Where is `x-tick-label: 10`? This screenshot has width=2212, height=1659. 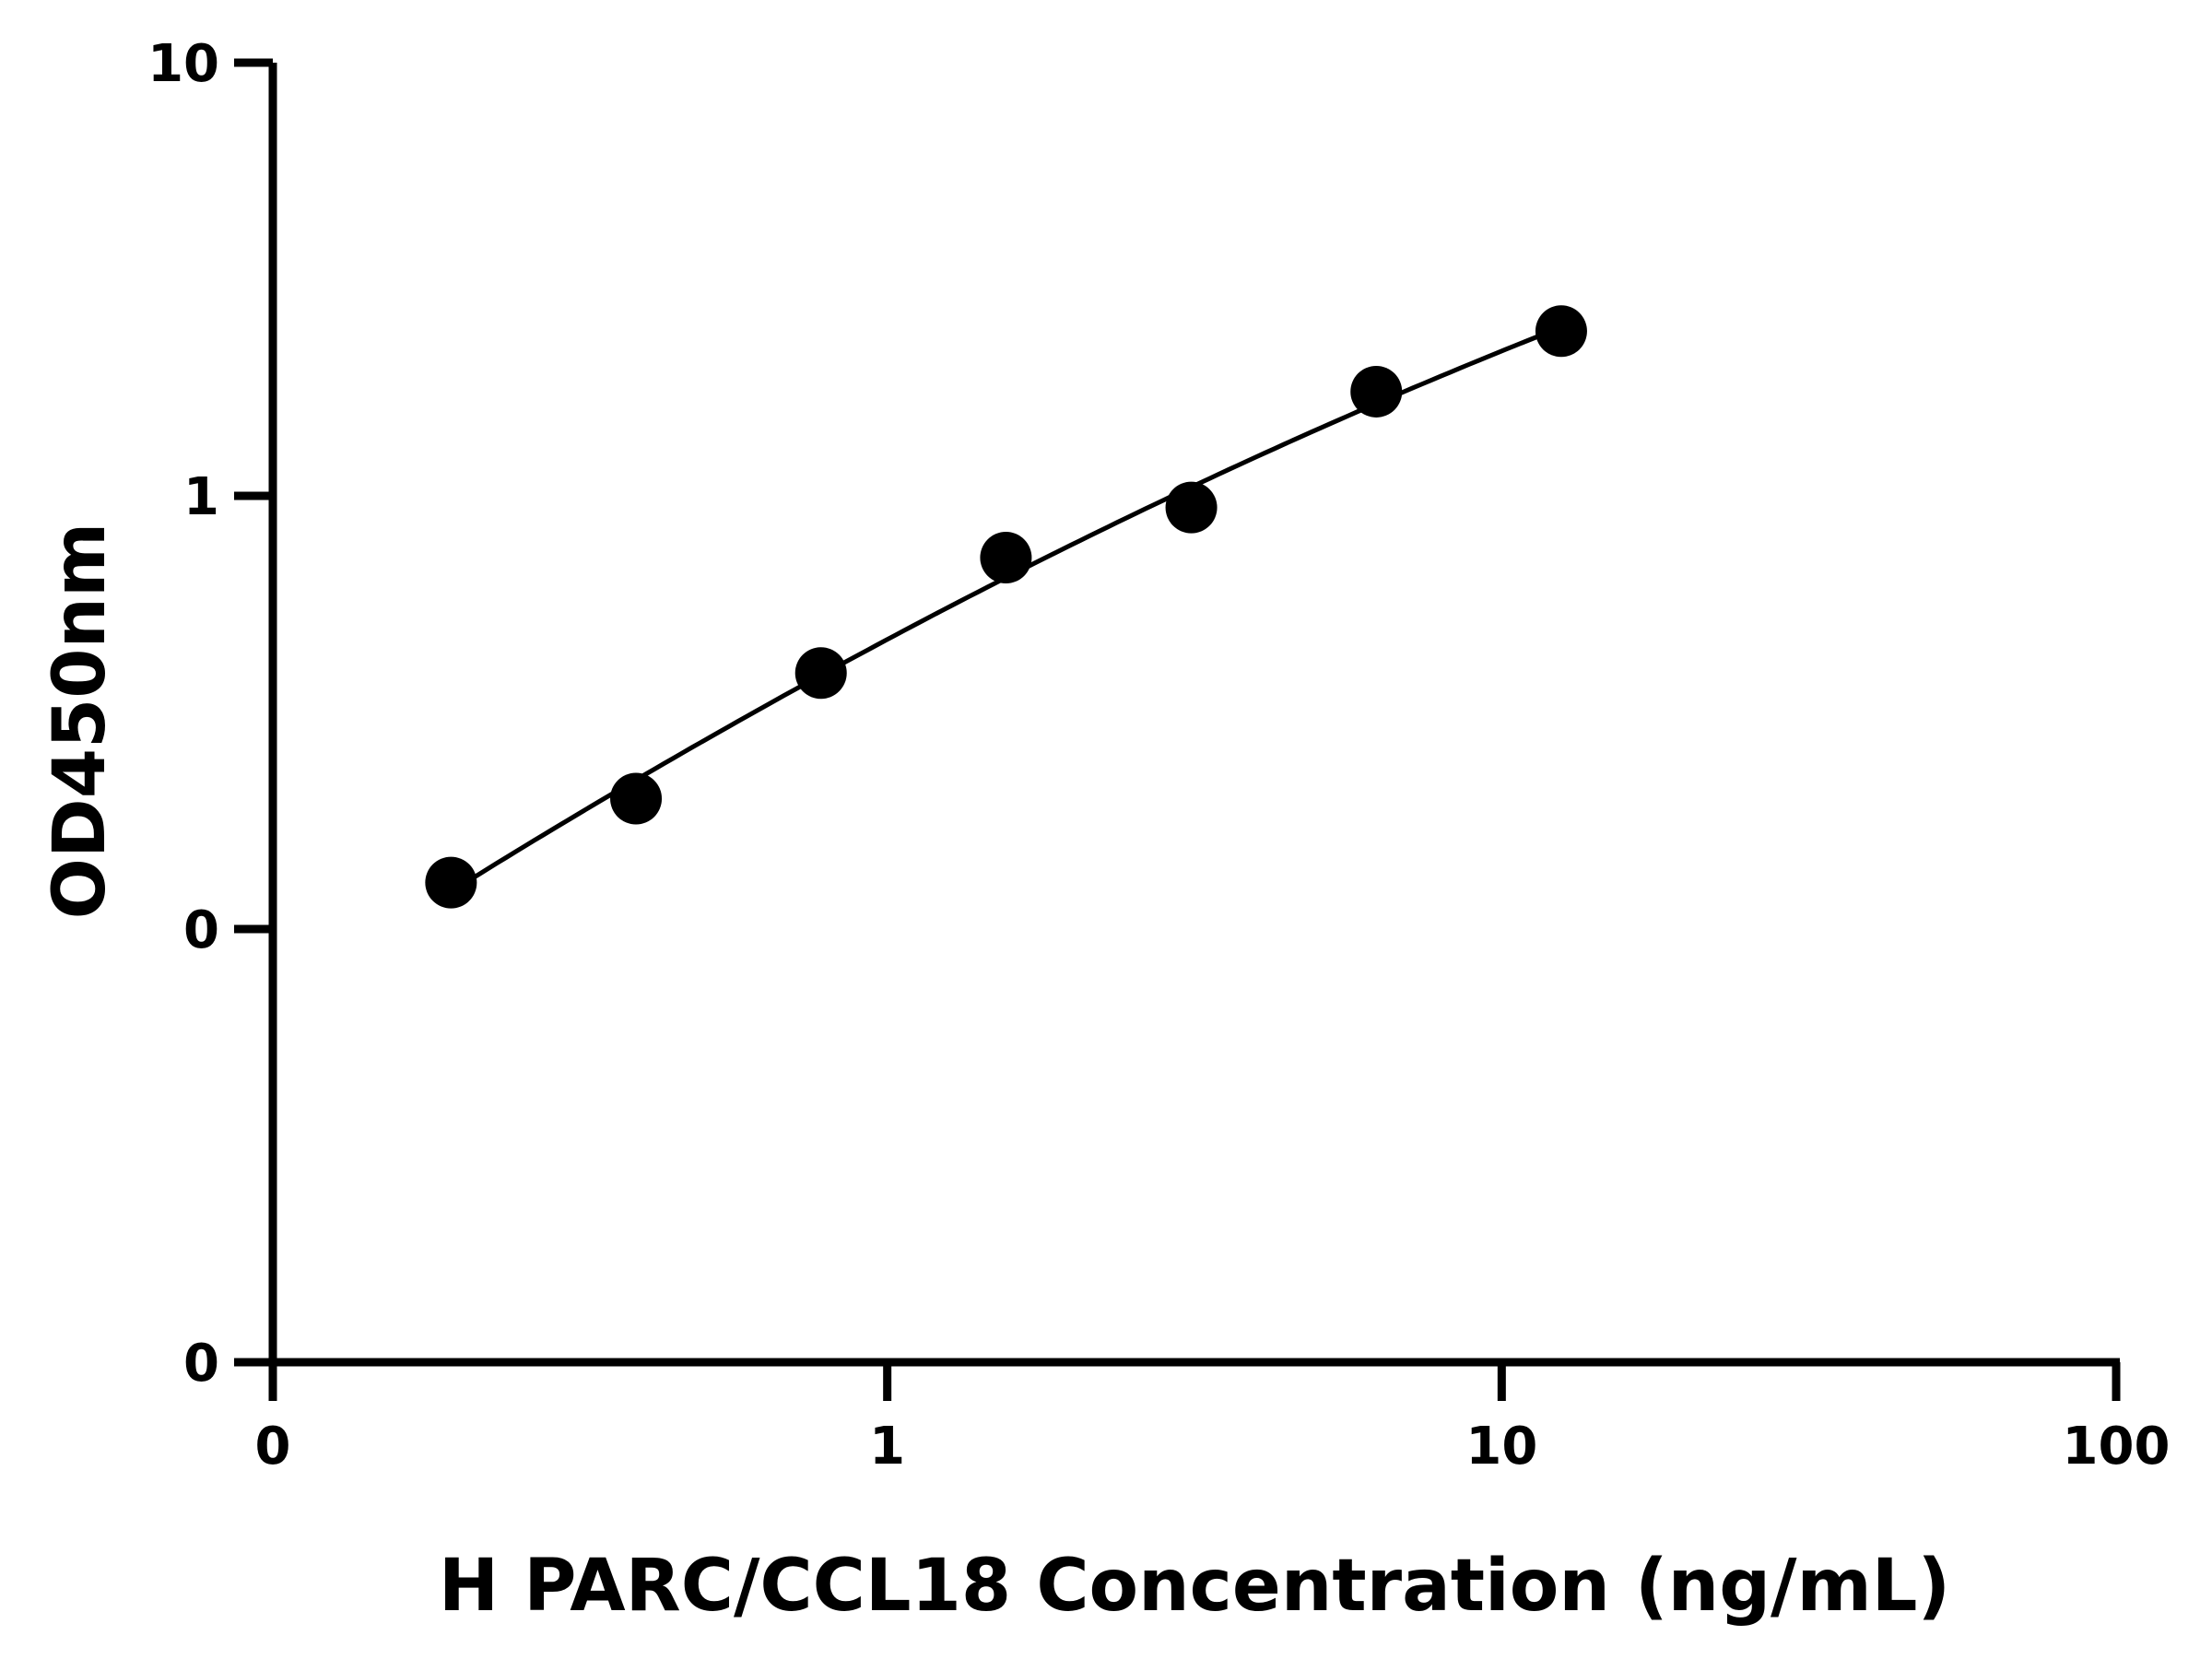
x-tick-label: 10 is located at coordinates (1501, 1447).